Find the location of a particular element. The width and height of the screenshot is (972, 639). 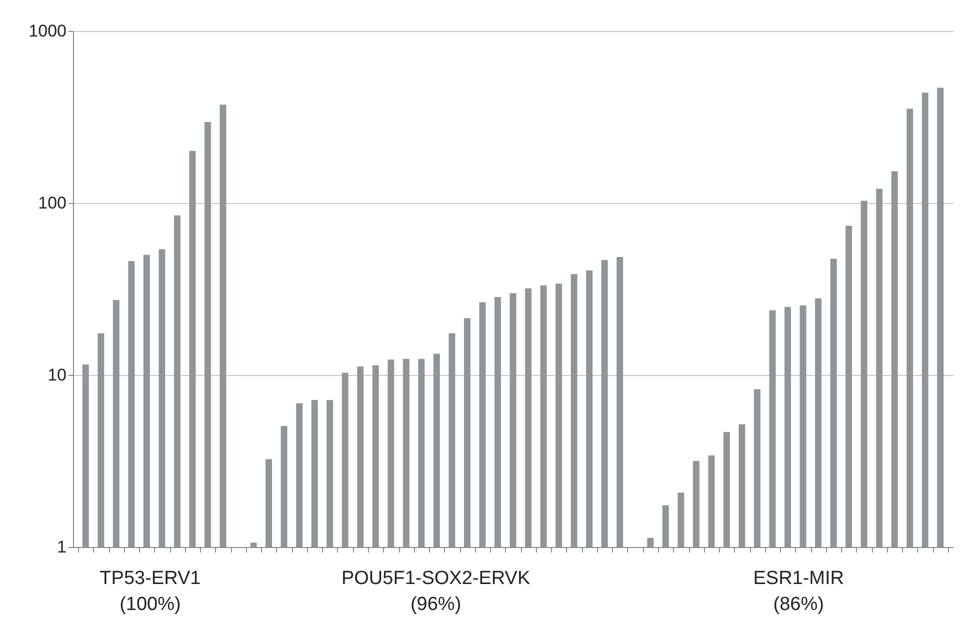

text: POU5F1-SOX2-ERVK (96%) is located at coordinates (435, 591).